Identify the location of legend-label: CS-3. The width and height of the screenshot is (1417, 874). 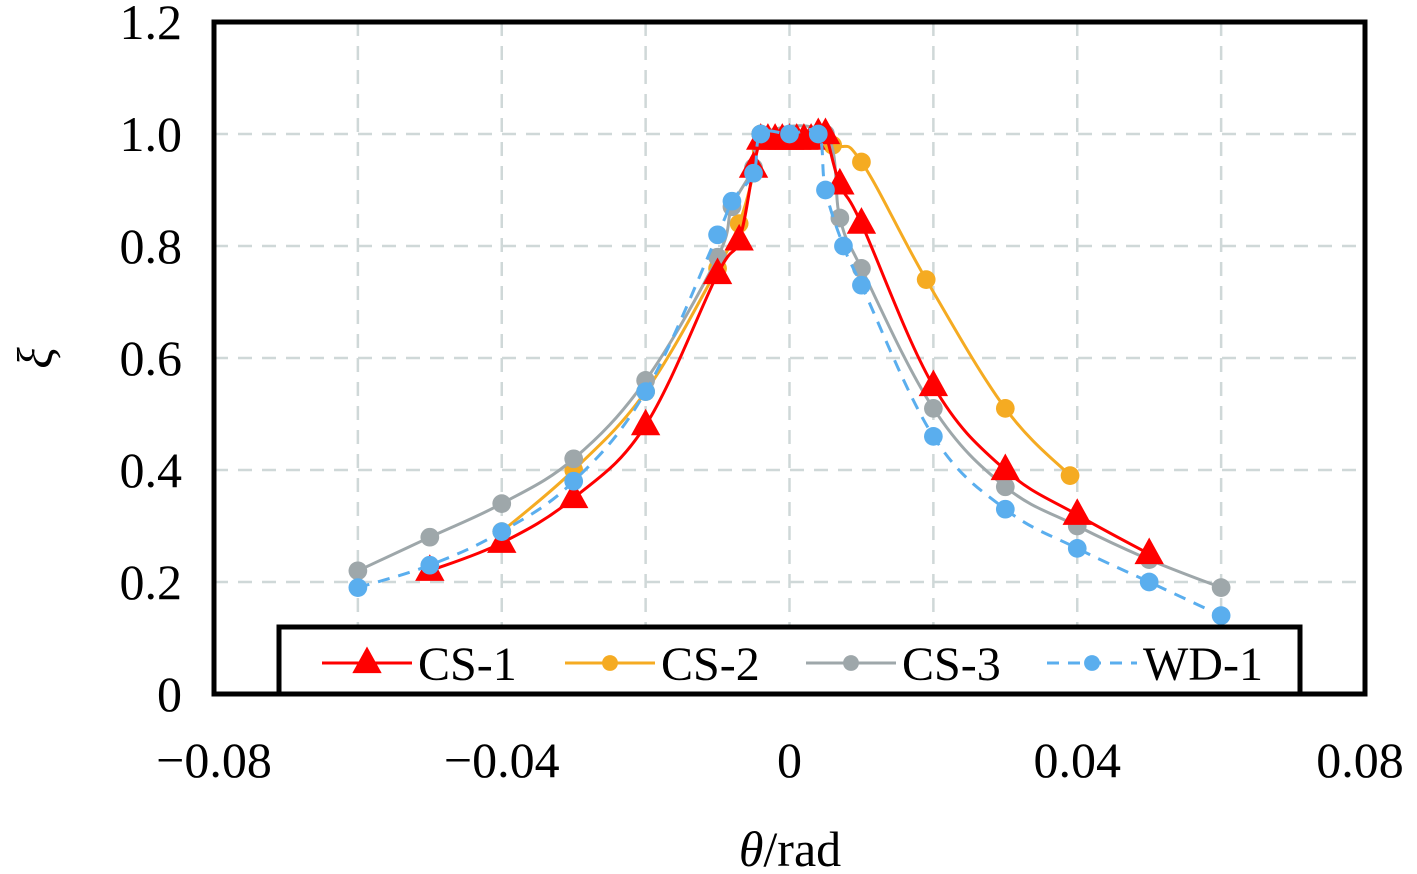
(951, 664).